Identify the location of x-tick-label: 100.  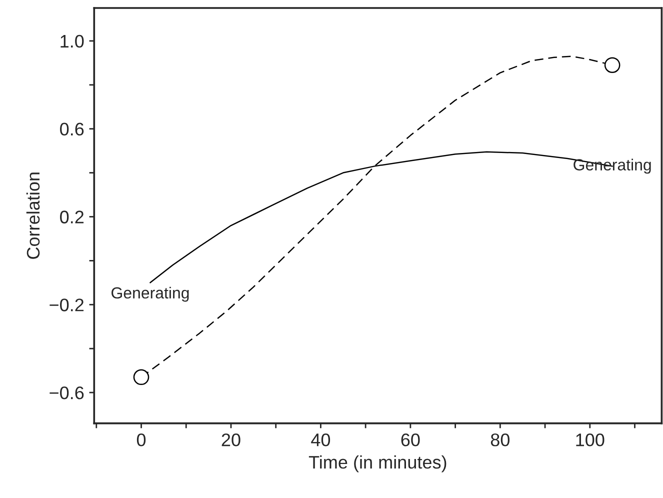
(590, 440).